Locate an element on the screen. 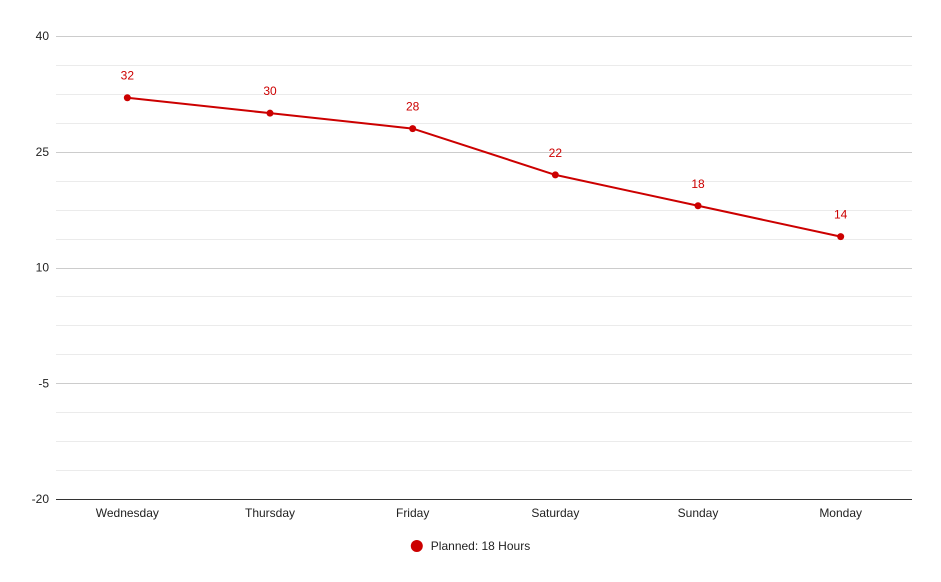  y-tick-label: 10 is located at coordinates (43, 268).